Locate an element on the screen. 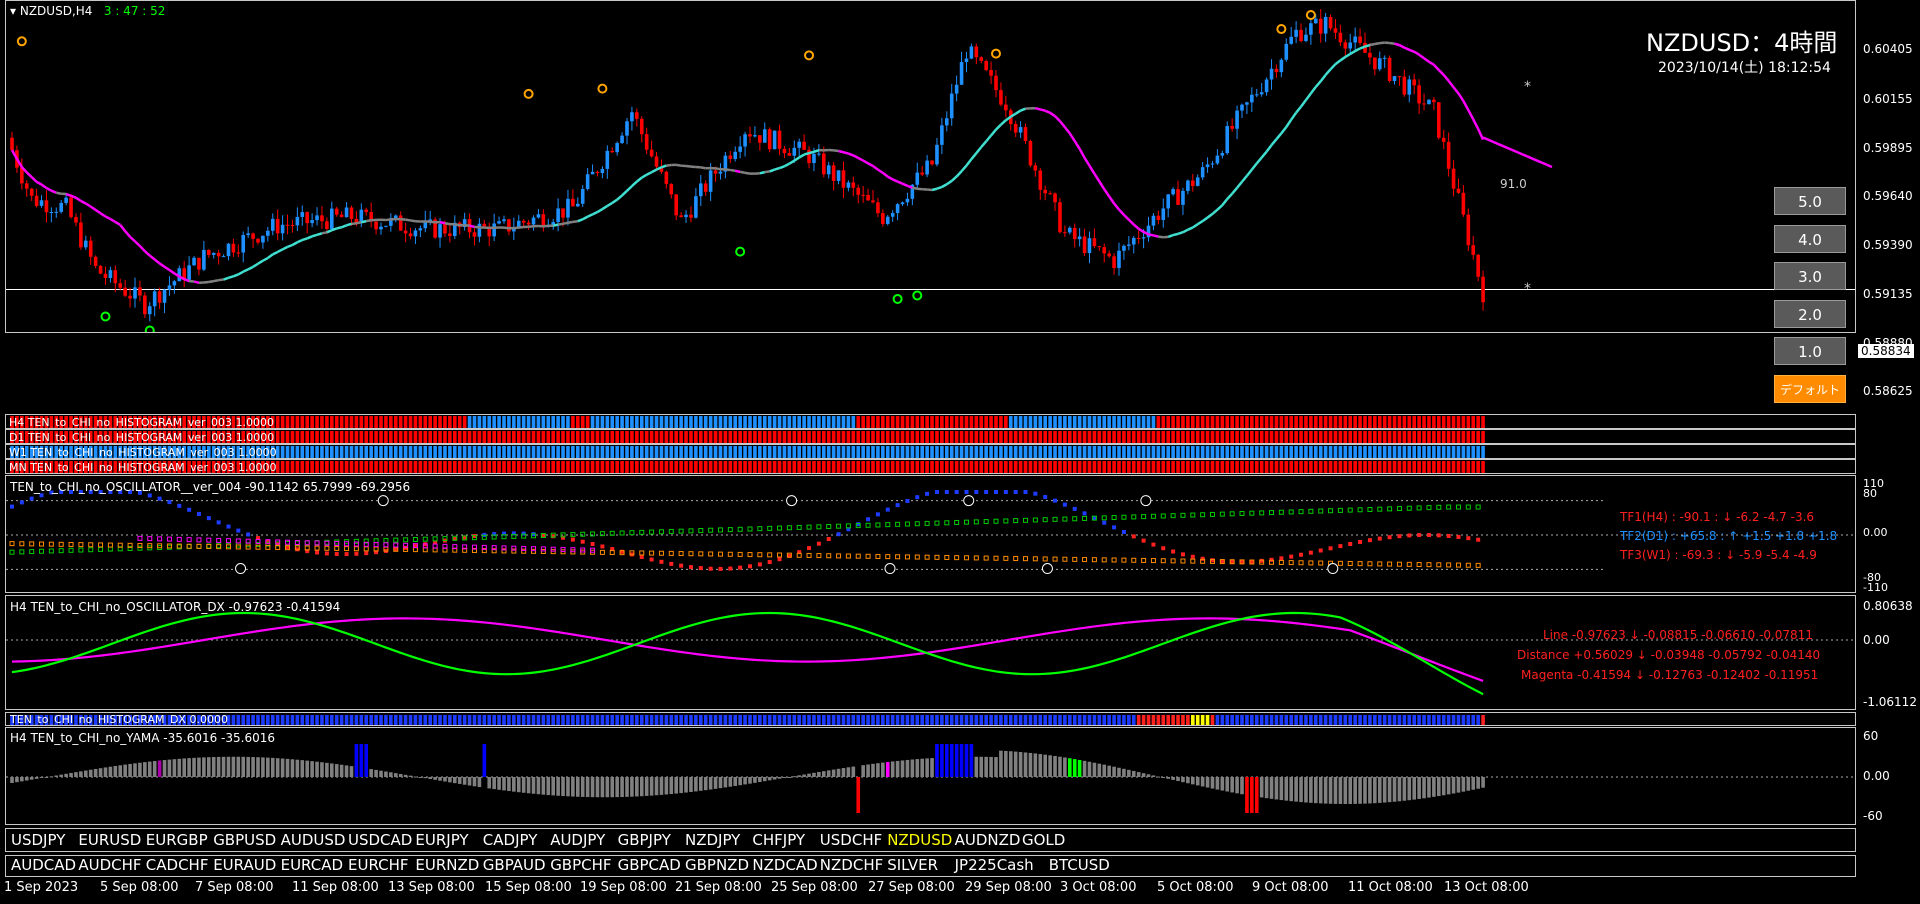 The image size is (1920, 904). symbol-button-eurjpy: EURJPY is located at coordinates (442, 840).